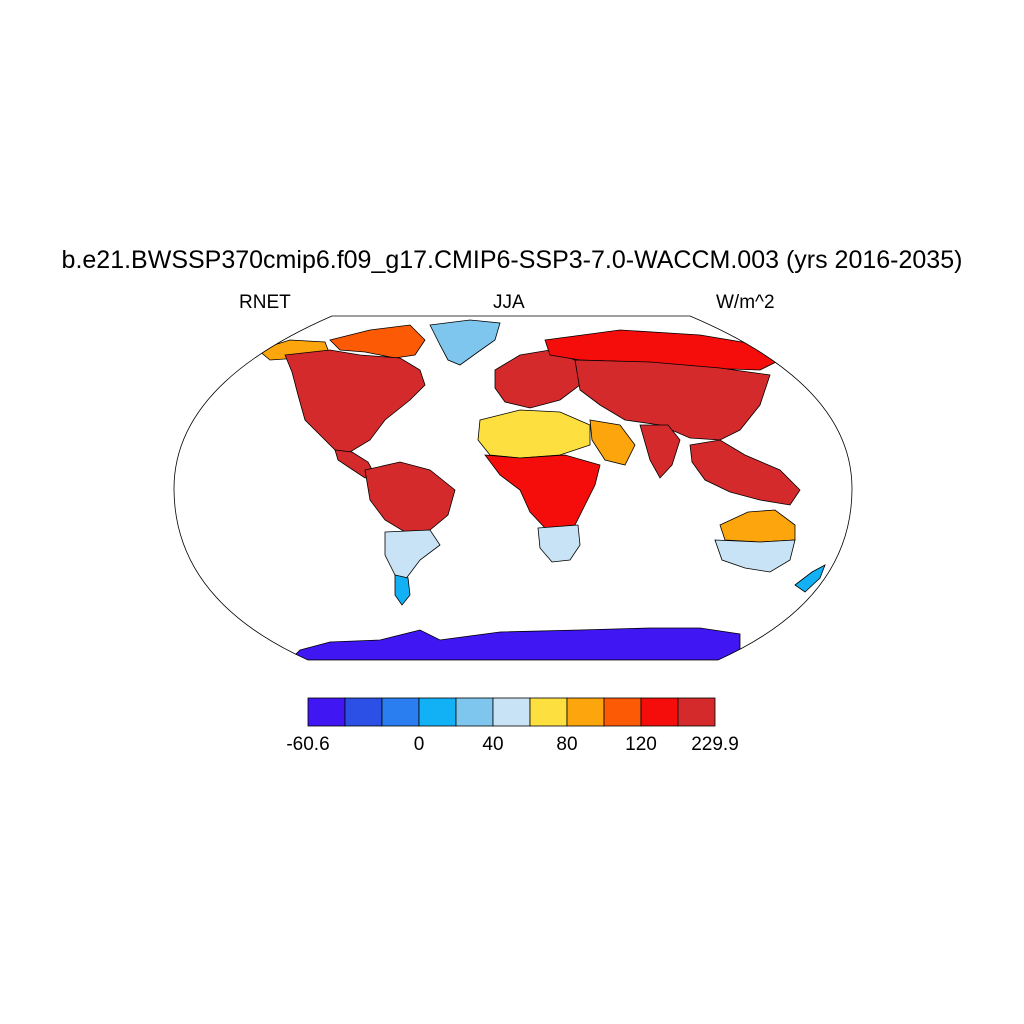  I want to click on units-label: W/m^2, so click(745, 302).